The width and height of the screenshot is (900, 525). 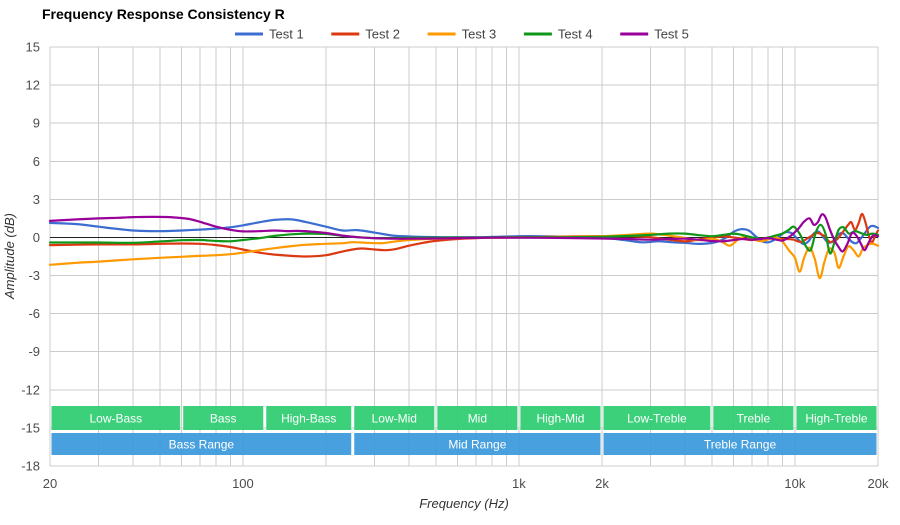 I want to click on legend-item-test-1: Test 1, so click(x=269, y=34).